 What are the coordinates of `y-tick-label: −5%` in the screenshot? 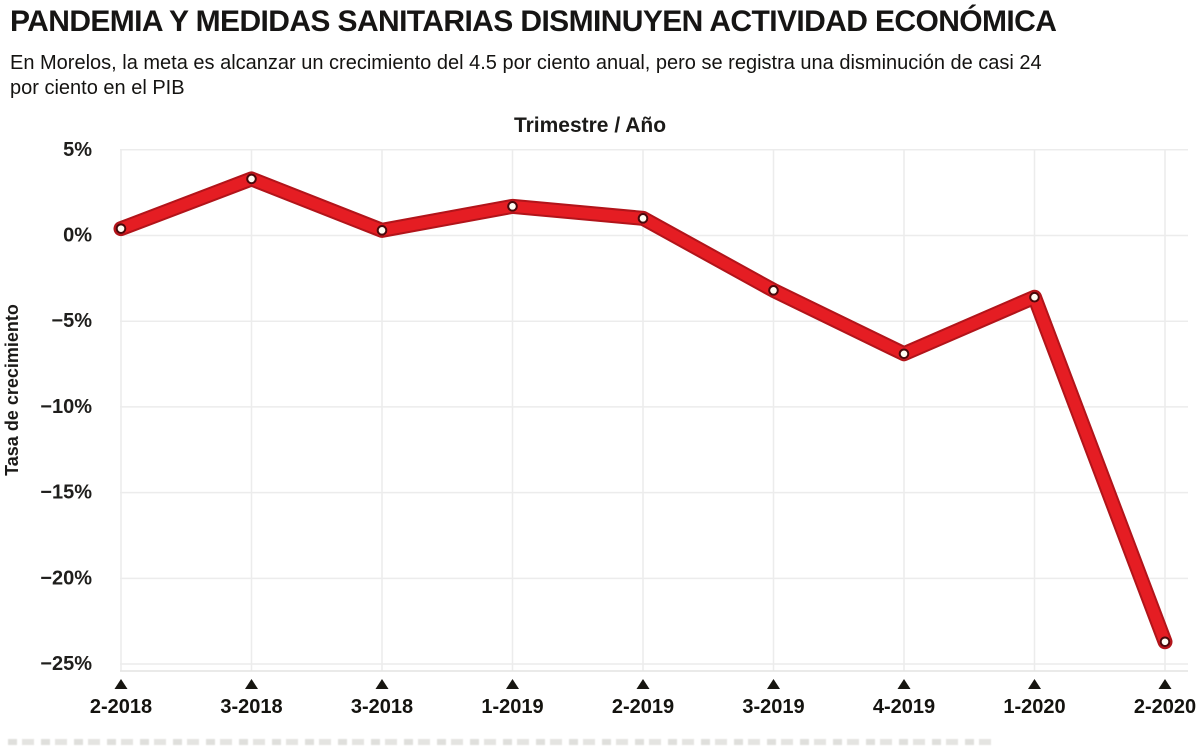 It's located at (71, 321).